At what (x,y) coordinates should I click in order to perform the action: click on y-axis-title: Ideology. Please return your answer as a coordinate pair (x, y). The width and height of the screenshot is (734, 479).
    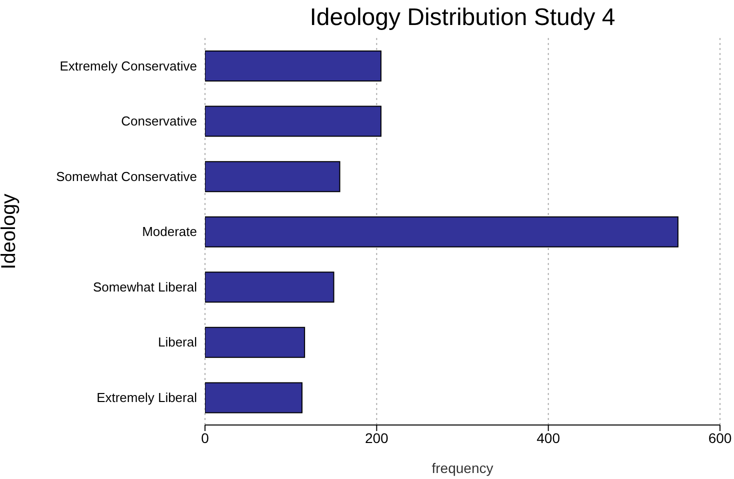
    Looking at the image, I should click on (10, 232).